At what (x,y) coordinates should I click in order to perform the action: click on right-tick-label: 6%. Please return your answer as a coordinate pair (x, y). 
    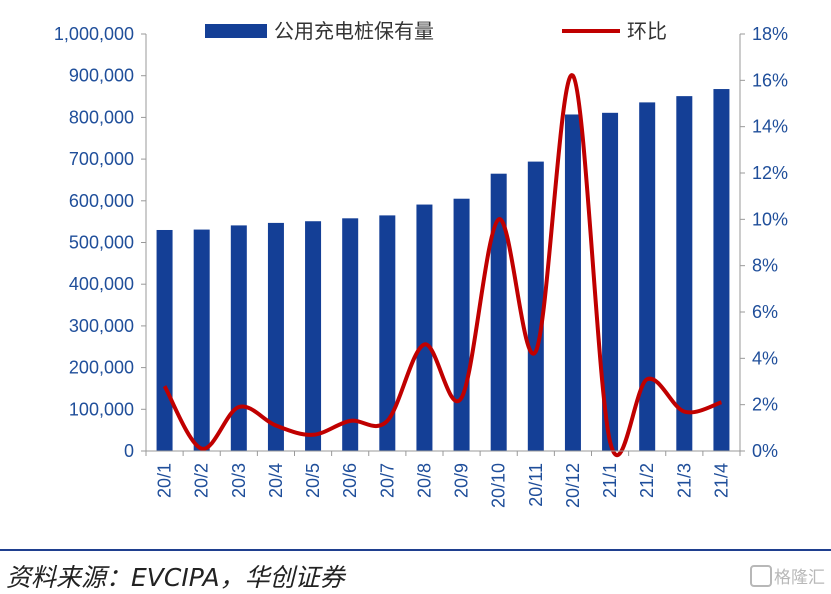
    Looking at the image, I should click on (765, 312).